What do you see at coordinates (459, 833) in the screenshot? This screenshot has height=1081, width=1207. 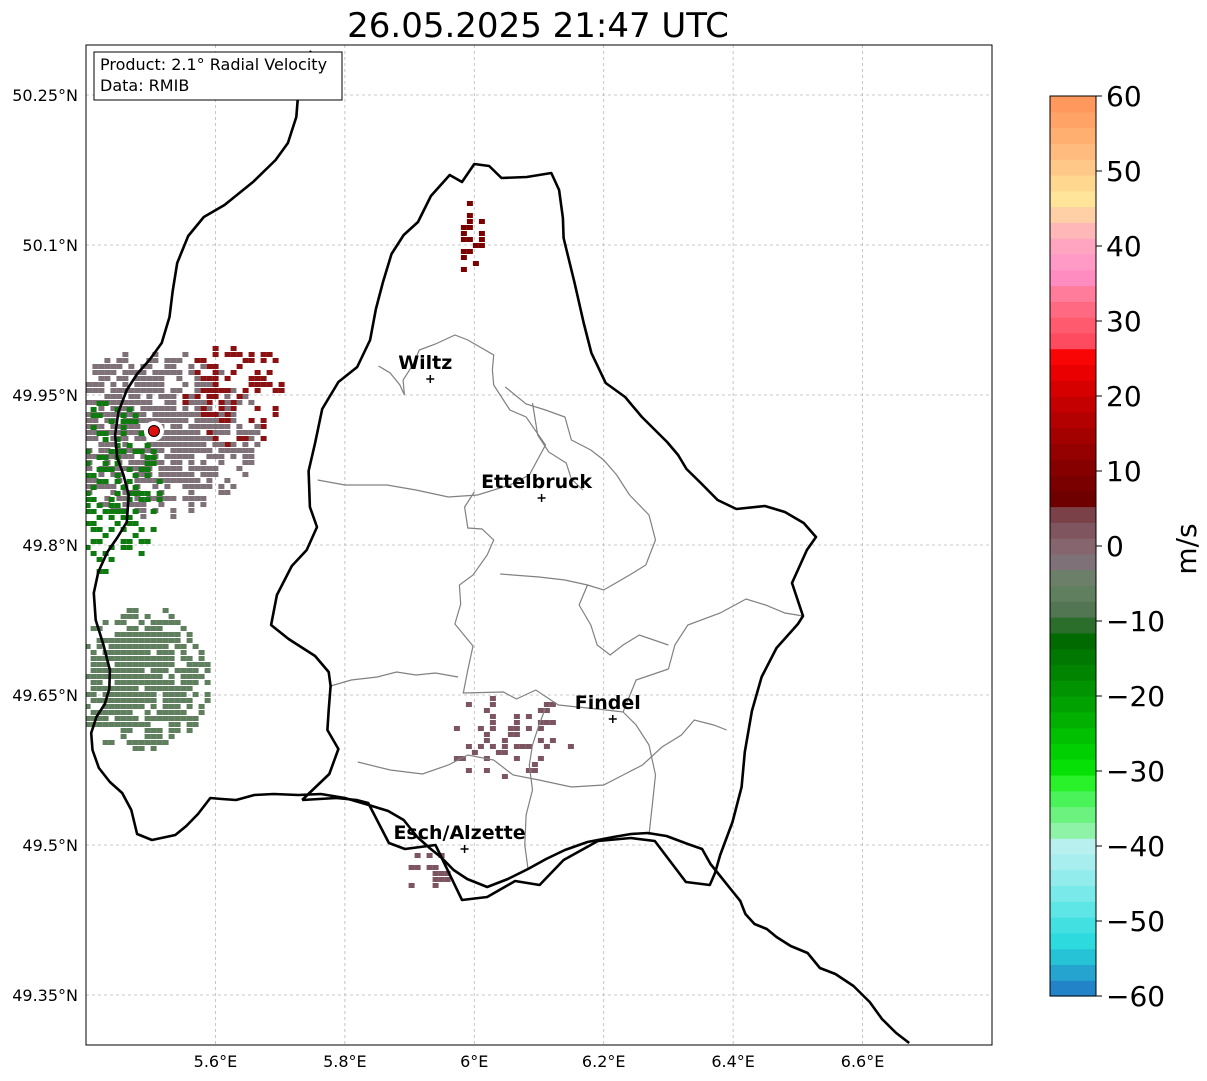 I see `city-label: Esch/Alzette` at bounding box center [459, 833].